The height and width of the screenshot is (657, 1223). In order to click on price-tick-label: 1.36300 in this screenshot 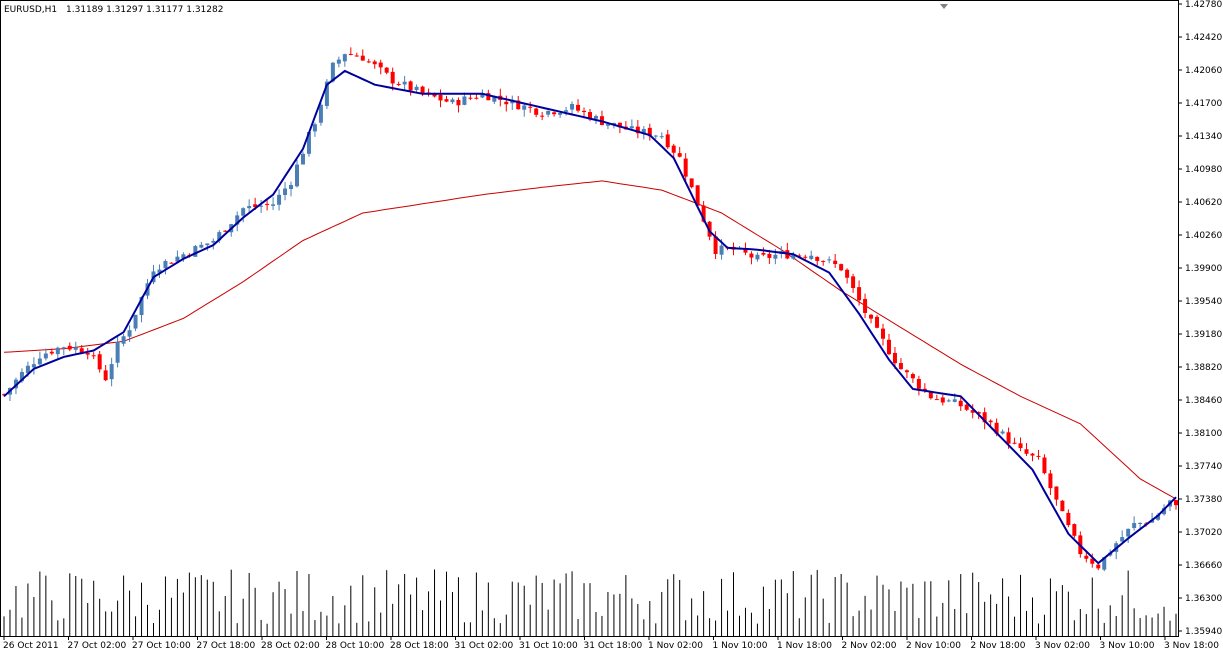, I will do `click(1203, 599)`.